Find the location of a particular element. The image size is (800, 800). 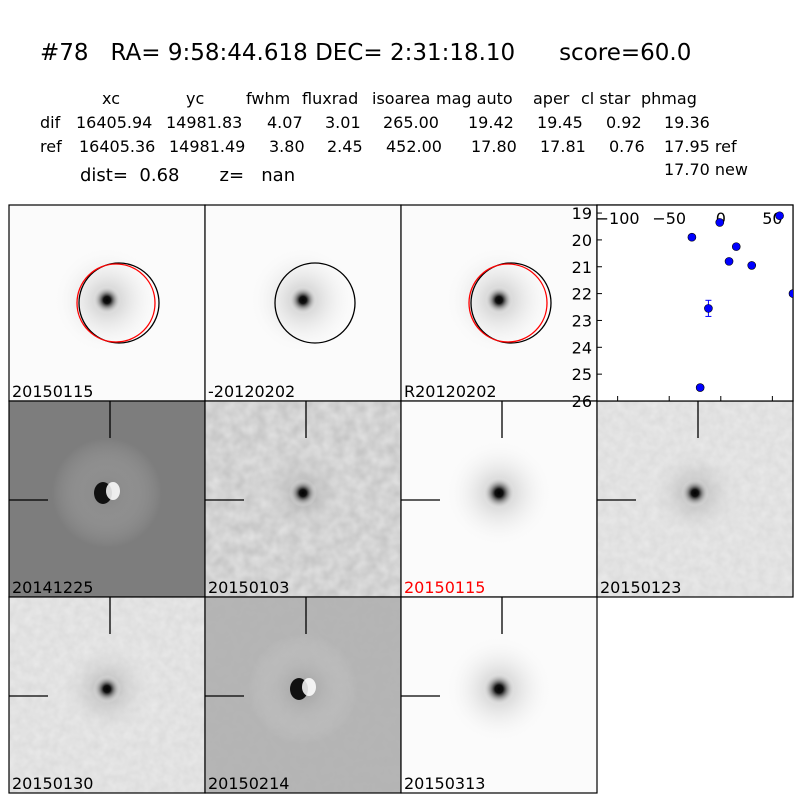

col-header-aper: aper is located at coordinates (551, 98).